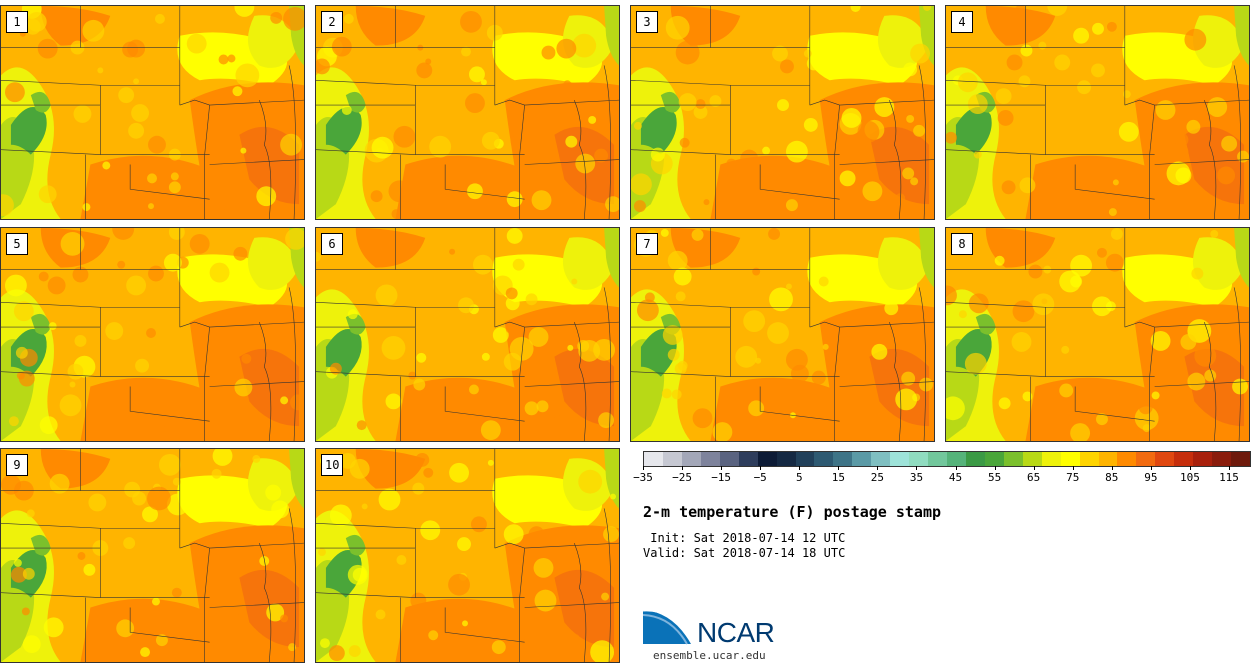  I want to click on member-number-label: 8, so click(962, 244).